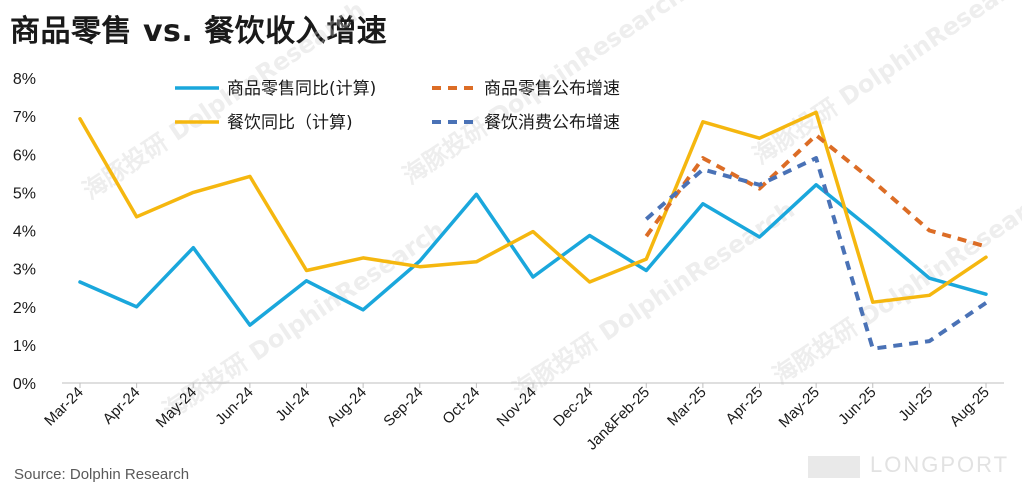 This screenshot has width=1022, height=493. Describe the element at coordinates (970, 407) in the screenshot. I see `x-tick-label: Aug-25` at that location.